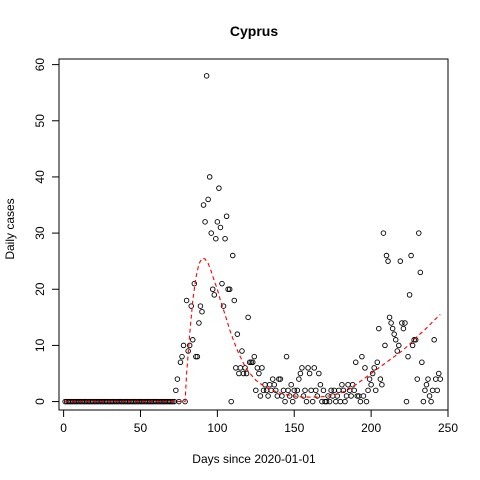  What do you see at coordinates (40, 345) in the screenshot?
I see `y-tick-label: 10` at bounding box center [40, 345].